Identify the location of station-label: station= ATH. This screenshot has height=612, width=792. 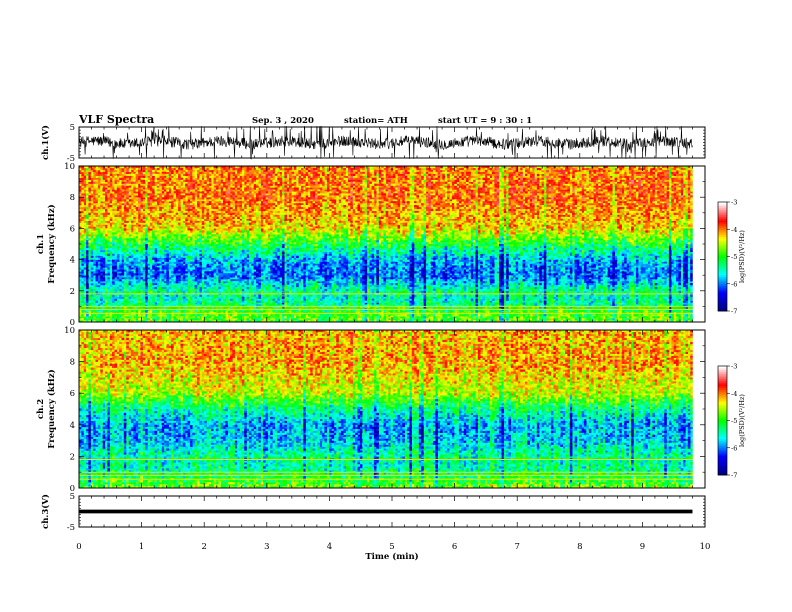
(376, 121).